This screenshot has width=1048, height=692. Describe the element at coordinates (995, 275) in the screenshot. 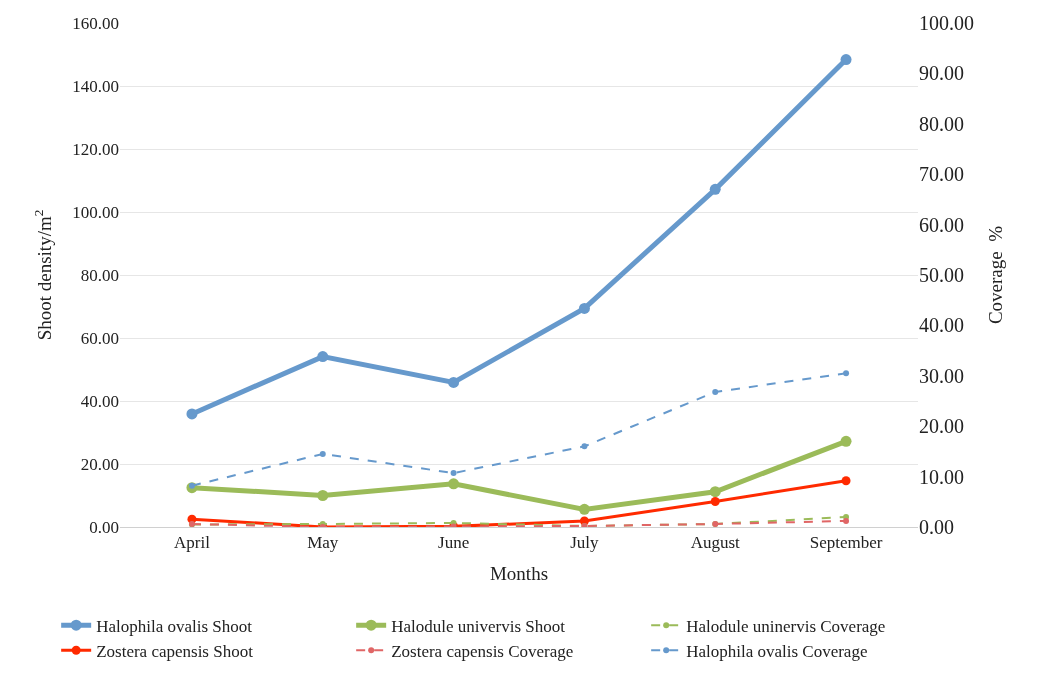

I see `y2-axis-title: Coverage %` at that location.